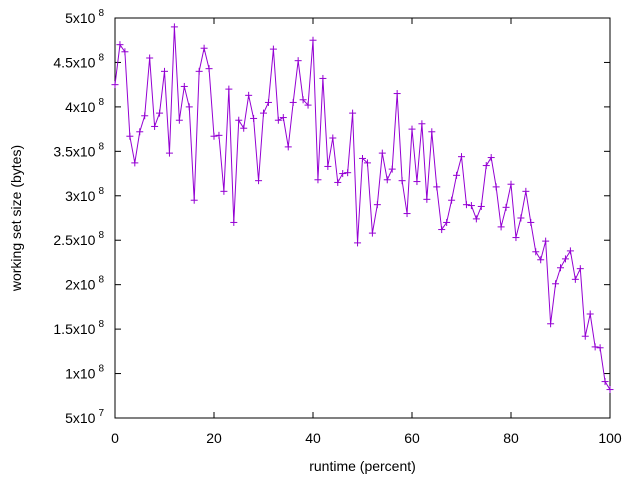 This screenshot has width=640, height=480. I want to click on y-axis-label: working set size (bytes), so click(16, 218).